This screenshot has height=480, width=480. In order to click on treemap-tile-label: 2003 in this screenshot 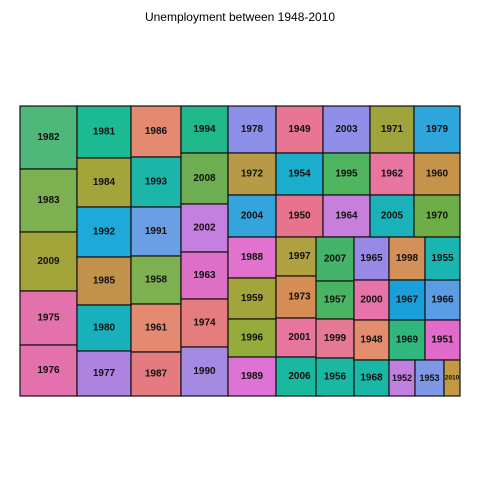, I will do `click(346, 129)`.